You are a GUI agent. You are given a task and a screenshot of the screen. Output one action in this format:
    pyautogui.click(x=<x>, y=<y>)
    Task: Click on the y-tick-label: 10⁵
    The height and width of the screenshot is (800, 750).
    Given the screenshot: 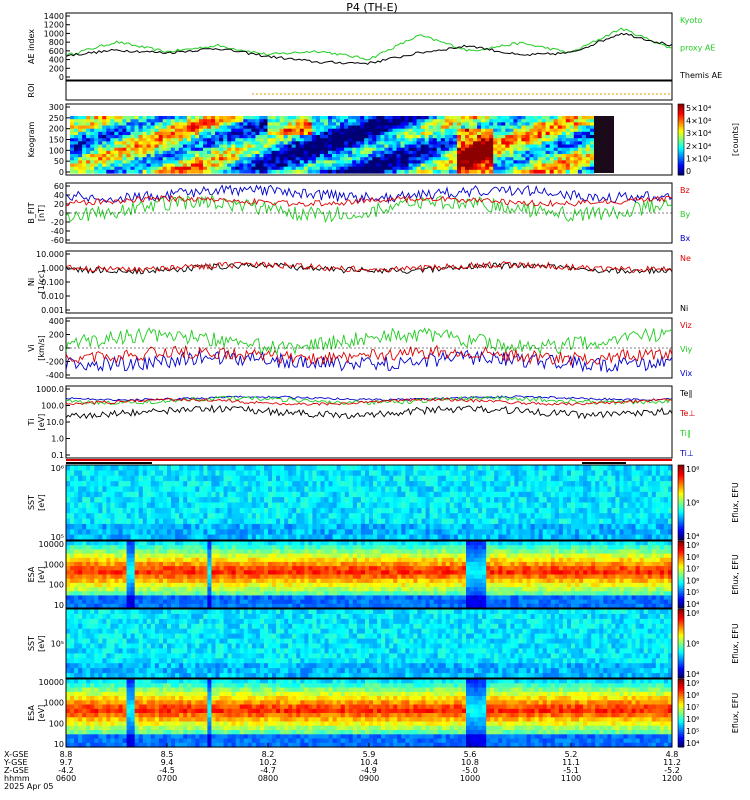 What is the action you would take?
    pyautogui.click(x=57, y=537)
    